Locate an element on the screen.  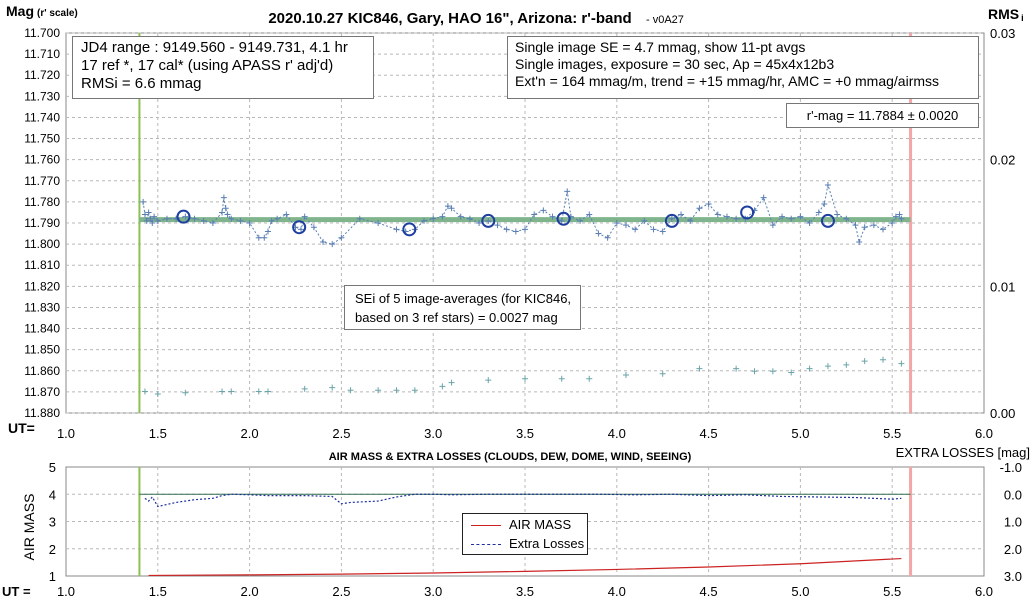
legend-airmass: AIR MASS is located at coordinates (525, 525).